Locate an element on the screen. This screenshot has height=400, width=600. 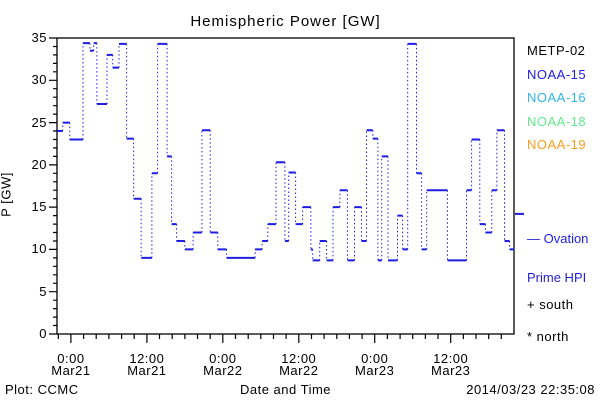
y-tick-label-25: 25 is located at coordinates (39, 122).